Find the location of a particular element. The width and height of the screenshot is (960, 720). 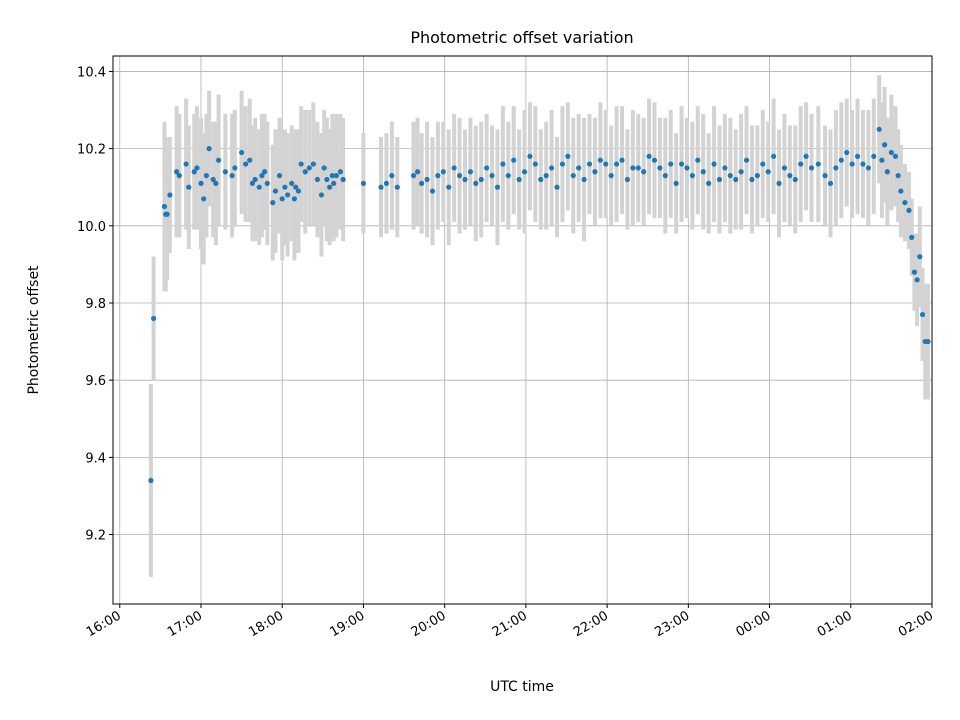

y-tick-label: 9.8 is located at coordinates (95, 304).